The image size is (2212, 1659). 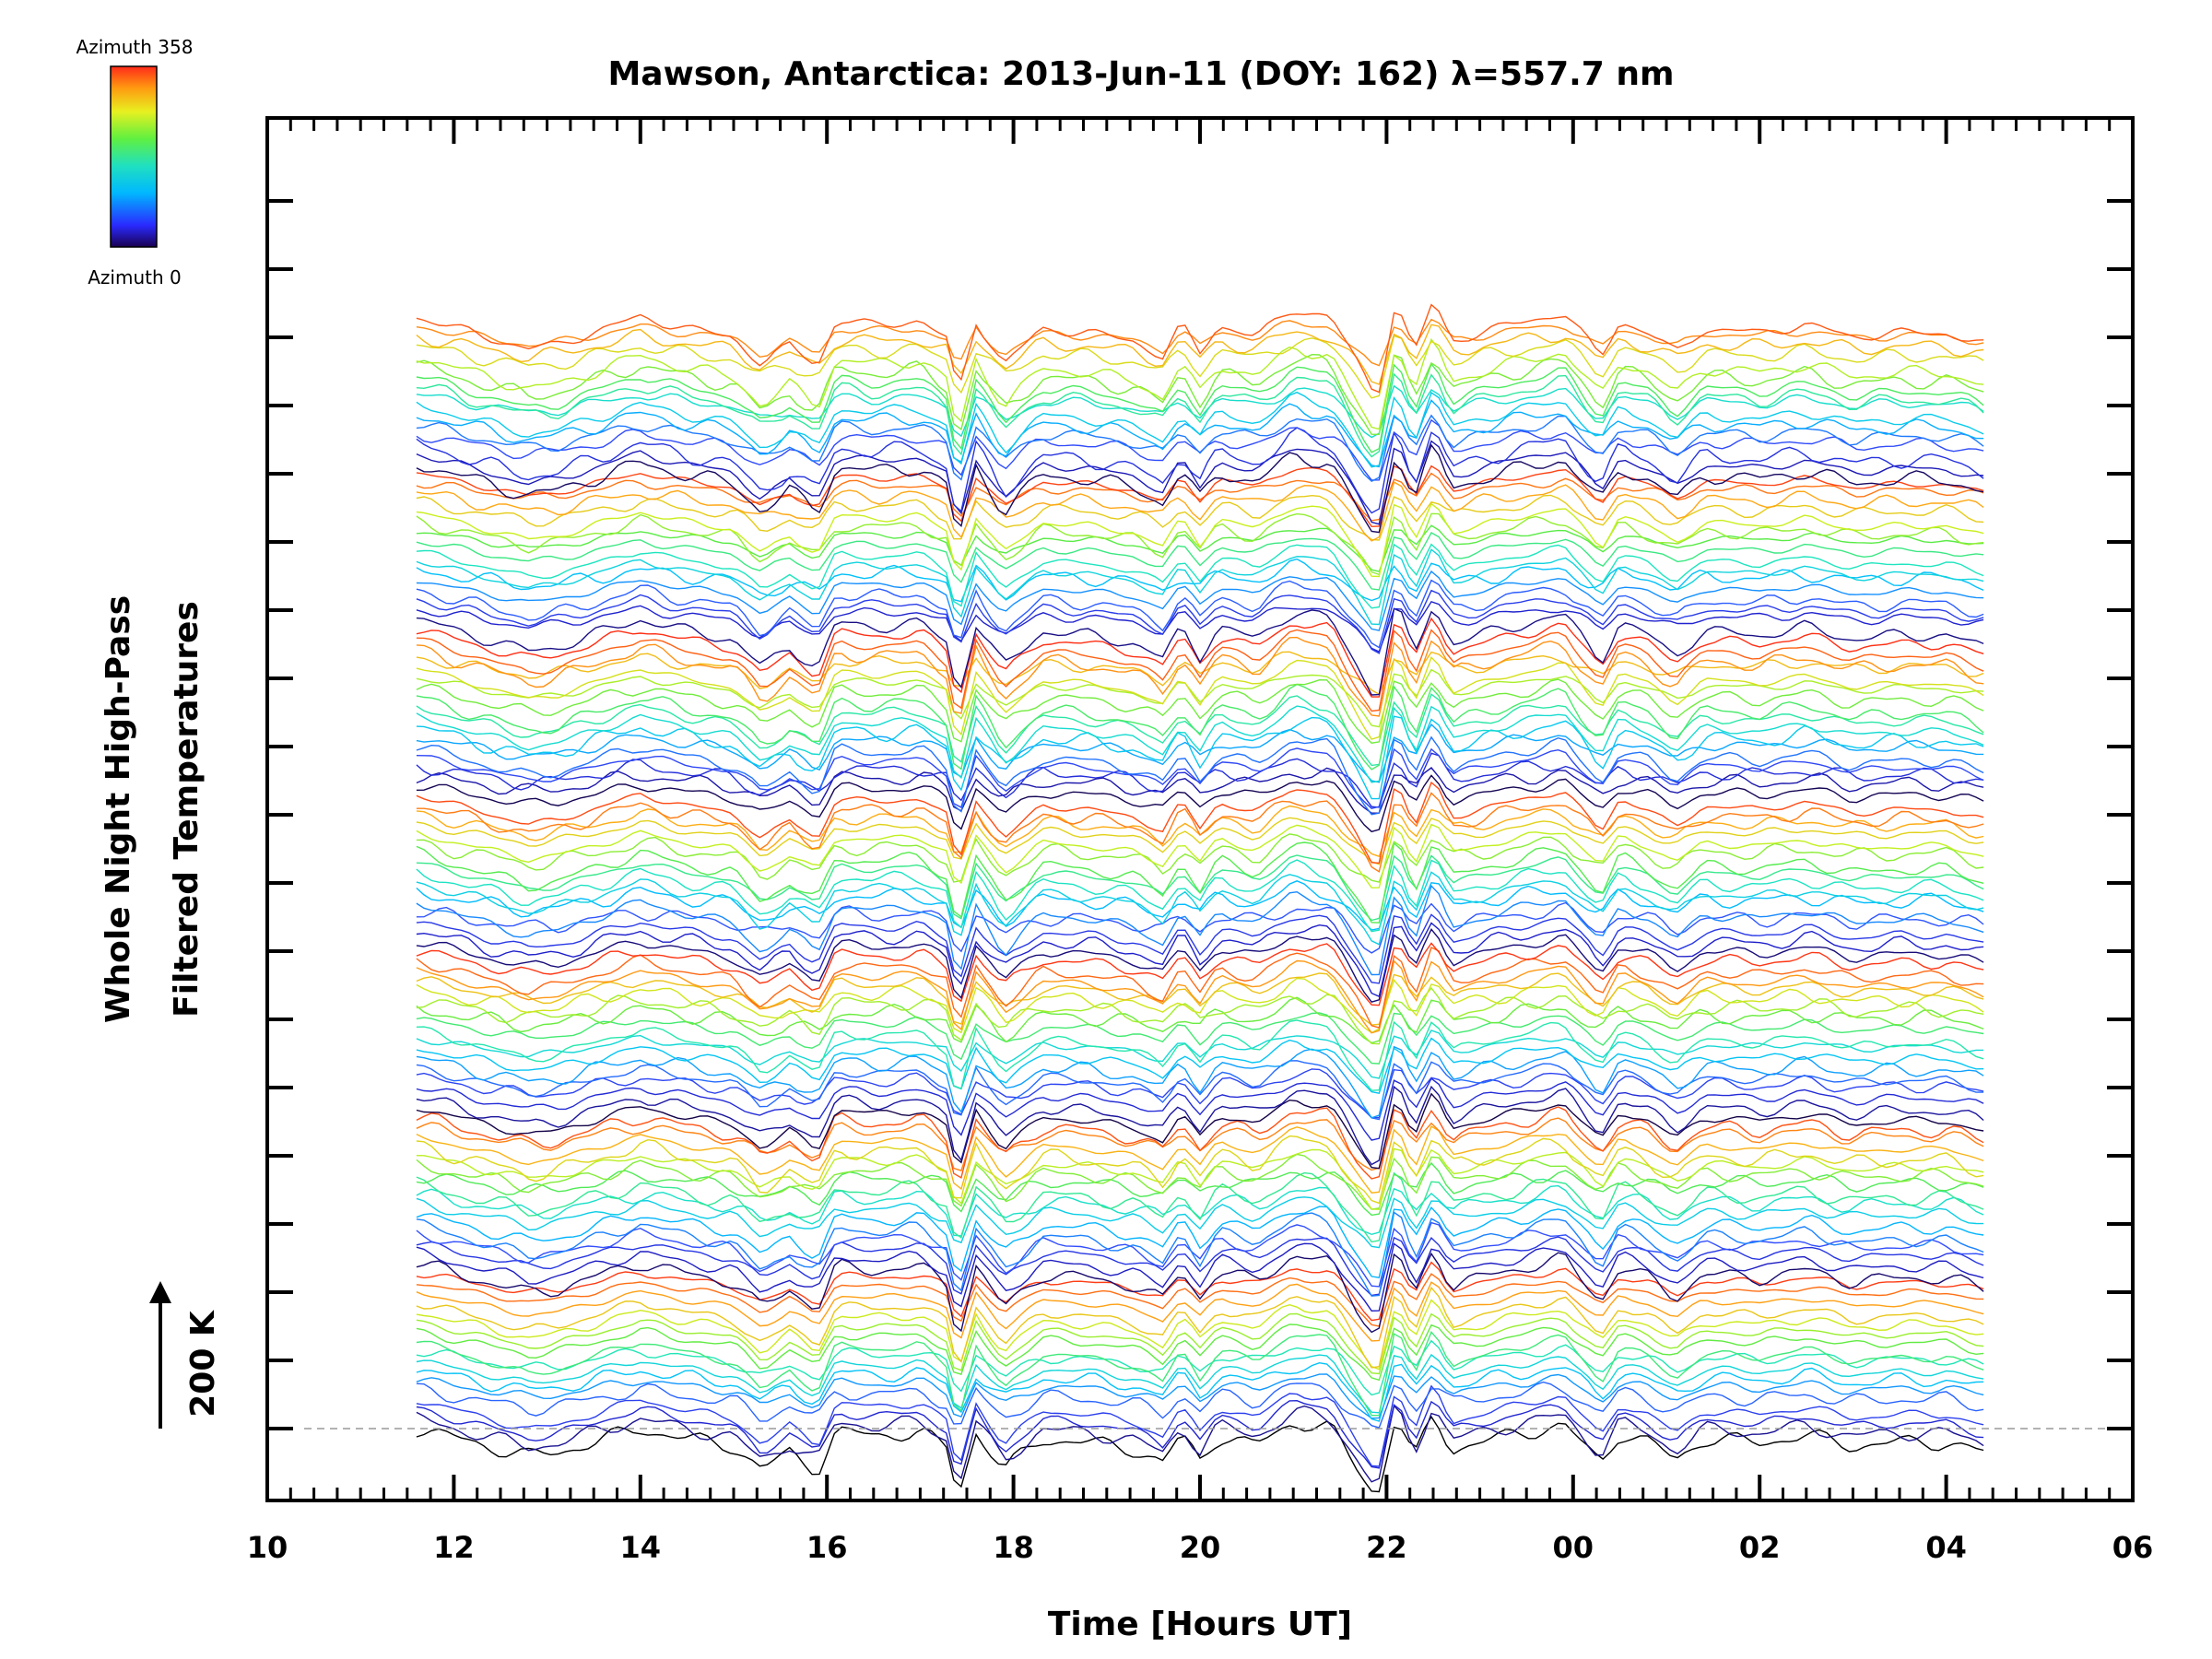 I want to click on colorbar, so click(x=134, y=156).